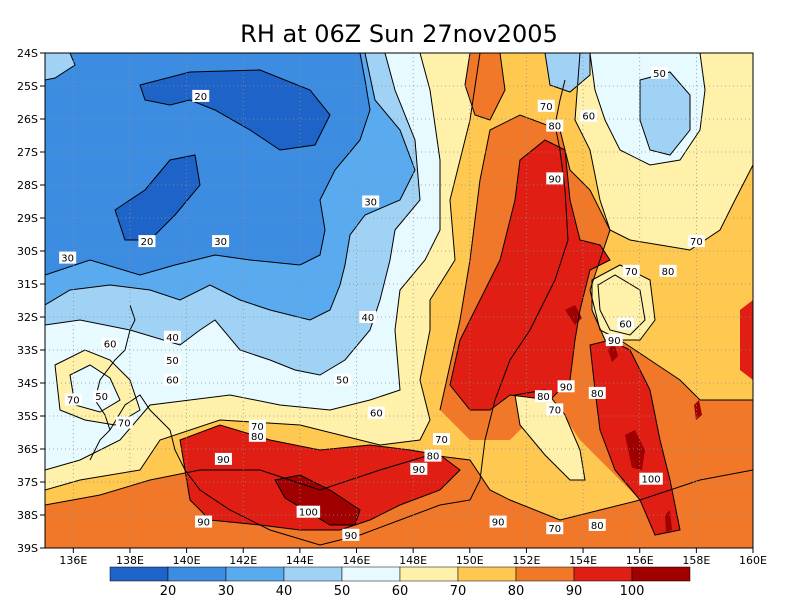 The image size is (800, 600). I want to click on x-tick-label: 148E, so click(413, 560).